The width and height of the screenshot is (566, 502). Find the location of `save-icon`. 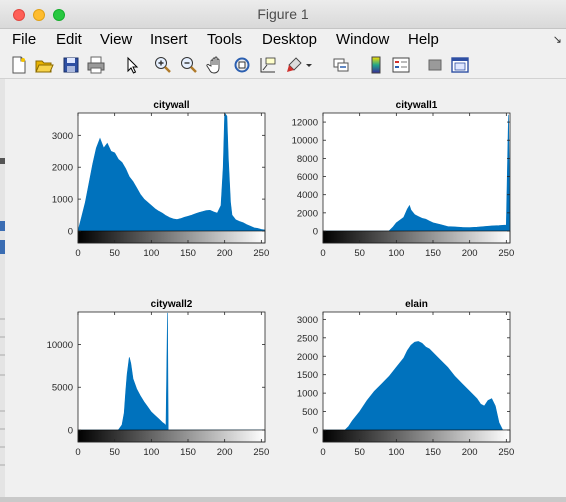

save-icon is located at coordinates (71, 65).